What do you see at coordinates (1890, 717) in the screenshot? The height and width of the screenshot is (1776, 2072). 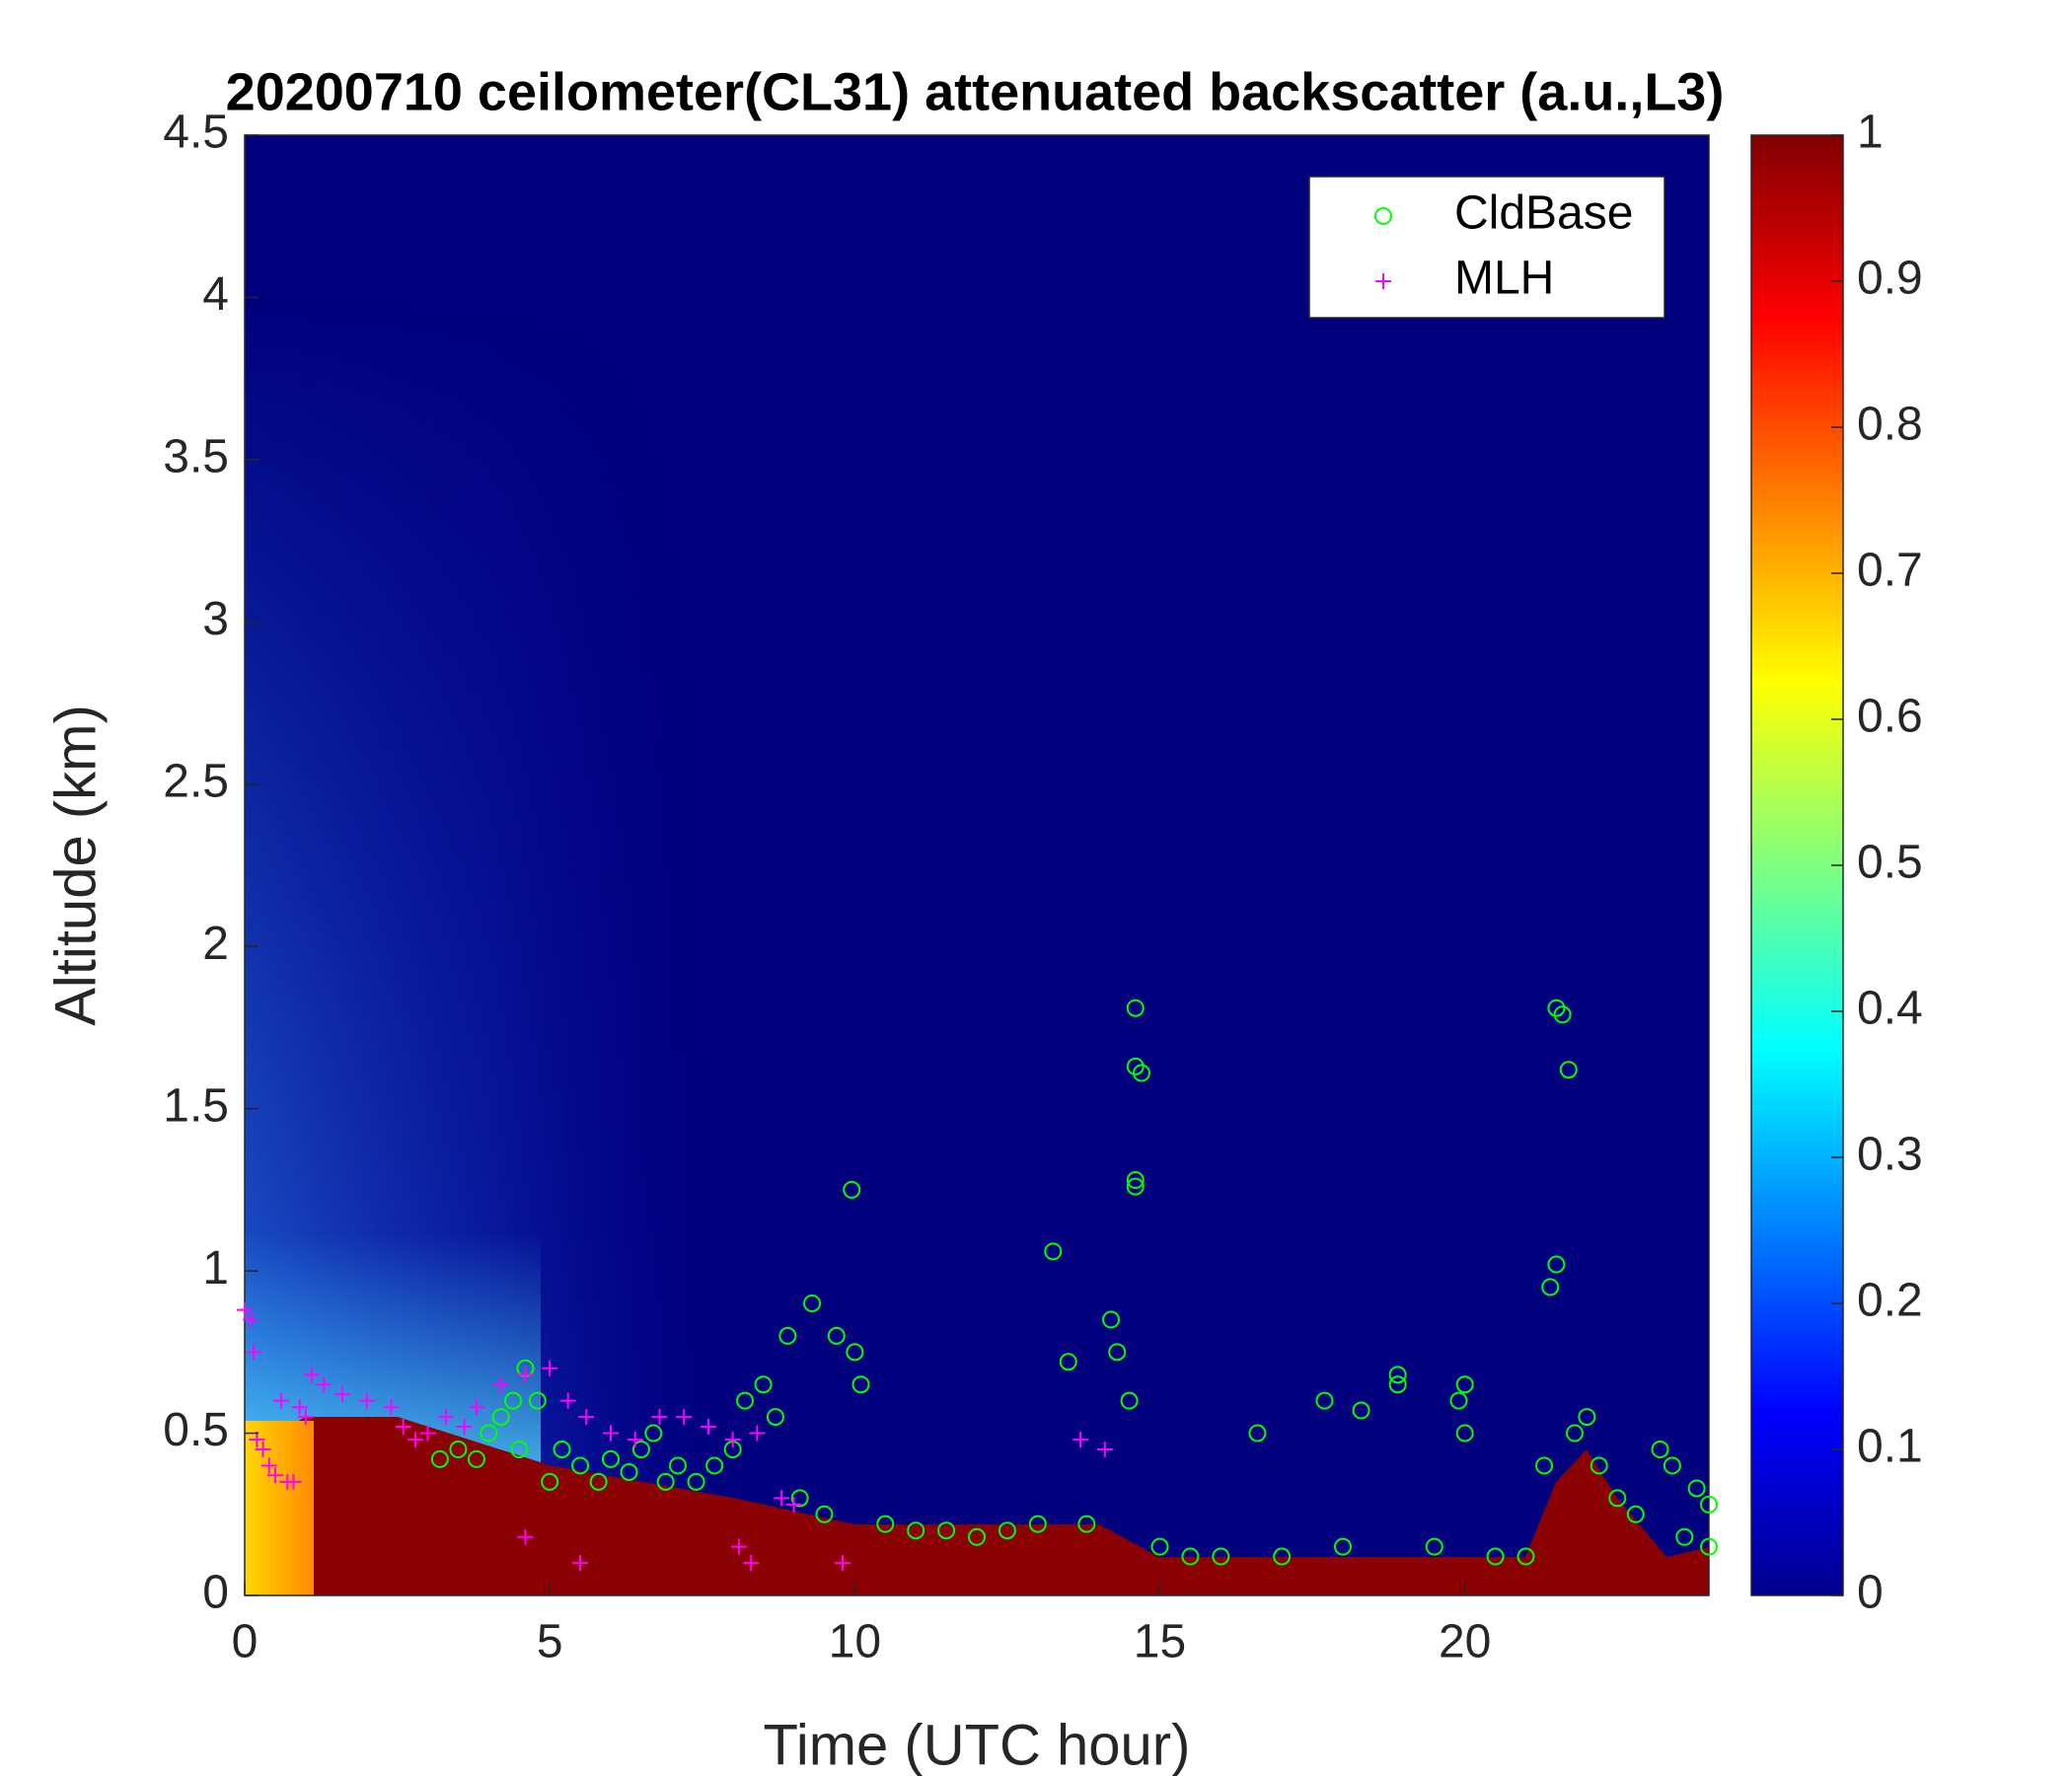 I see `colorbar-tick-label: 0.6` at bounding box center [1890, 717].